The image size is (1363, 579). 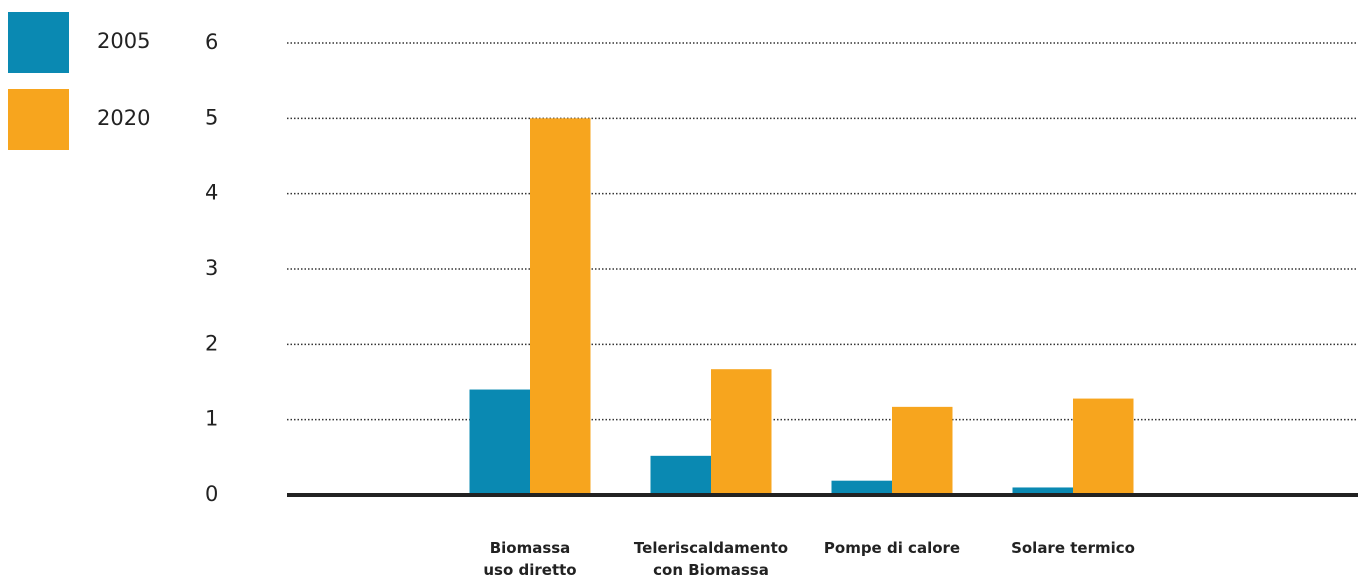 What do you see at coordinates (211, 117) in the screenshot?
I see `y-tick-label: 5` at bounding box center [211, 117].